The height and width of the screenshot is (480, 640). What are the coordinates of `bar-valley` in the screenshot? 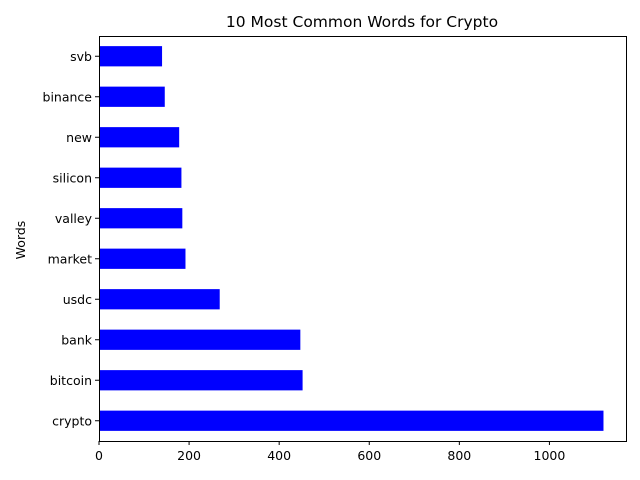 It's located at (141, 218).